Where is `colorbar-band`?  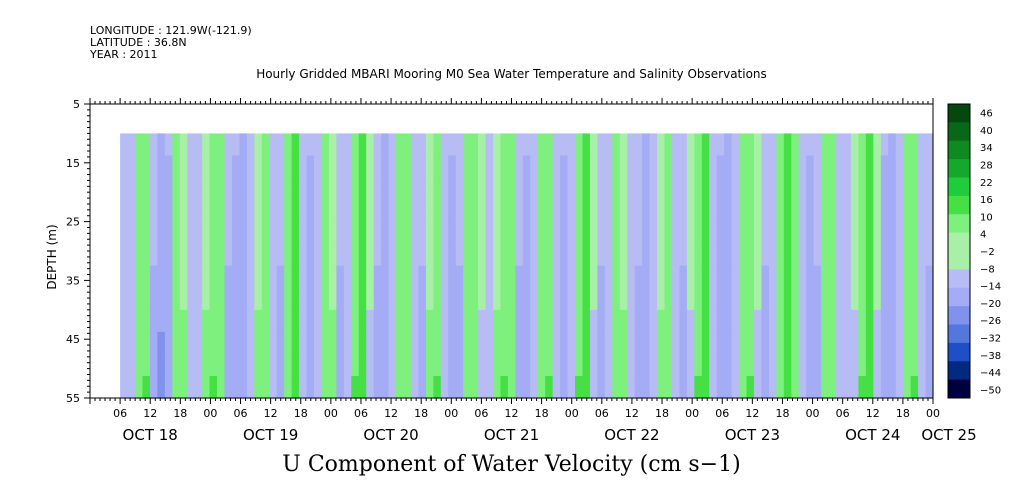 colorbar-band is located at coordinates (959, 371).